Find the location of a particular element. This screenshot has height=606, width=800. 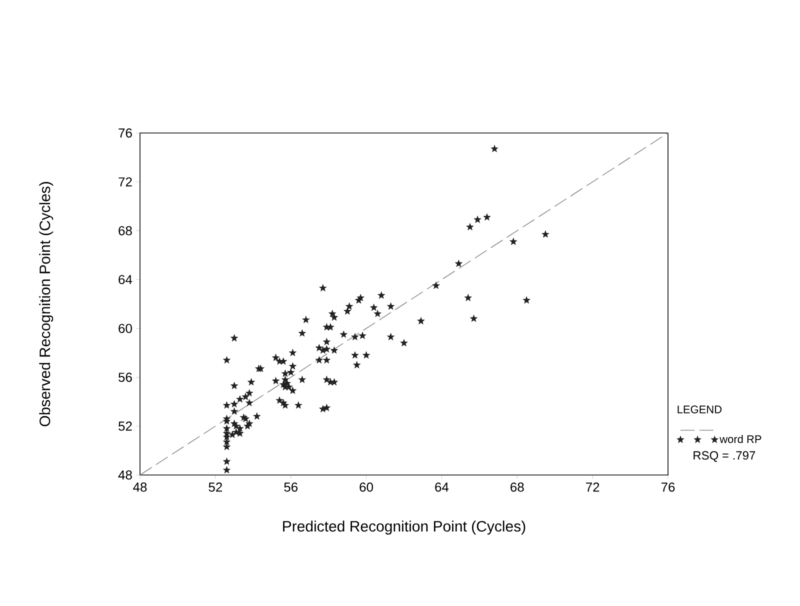

y-tick-label: 60 is located at coordinates (125, 329).